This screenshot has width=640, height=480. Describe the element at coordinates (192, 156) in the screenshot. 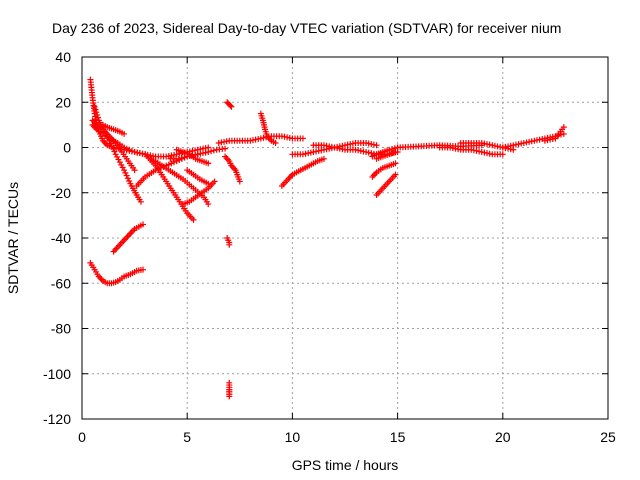

I see `series-arc-l` at that location.